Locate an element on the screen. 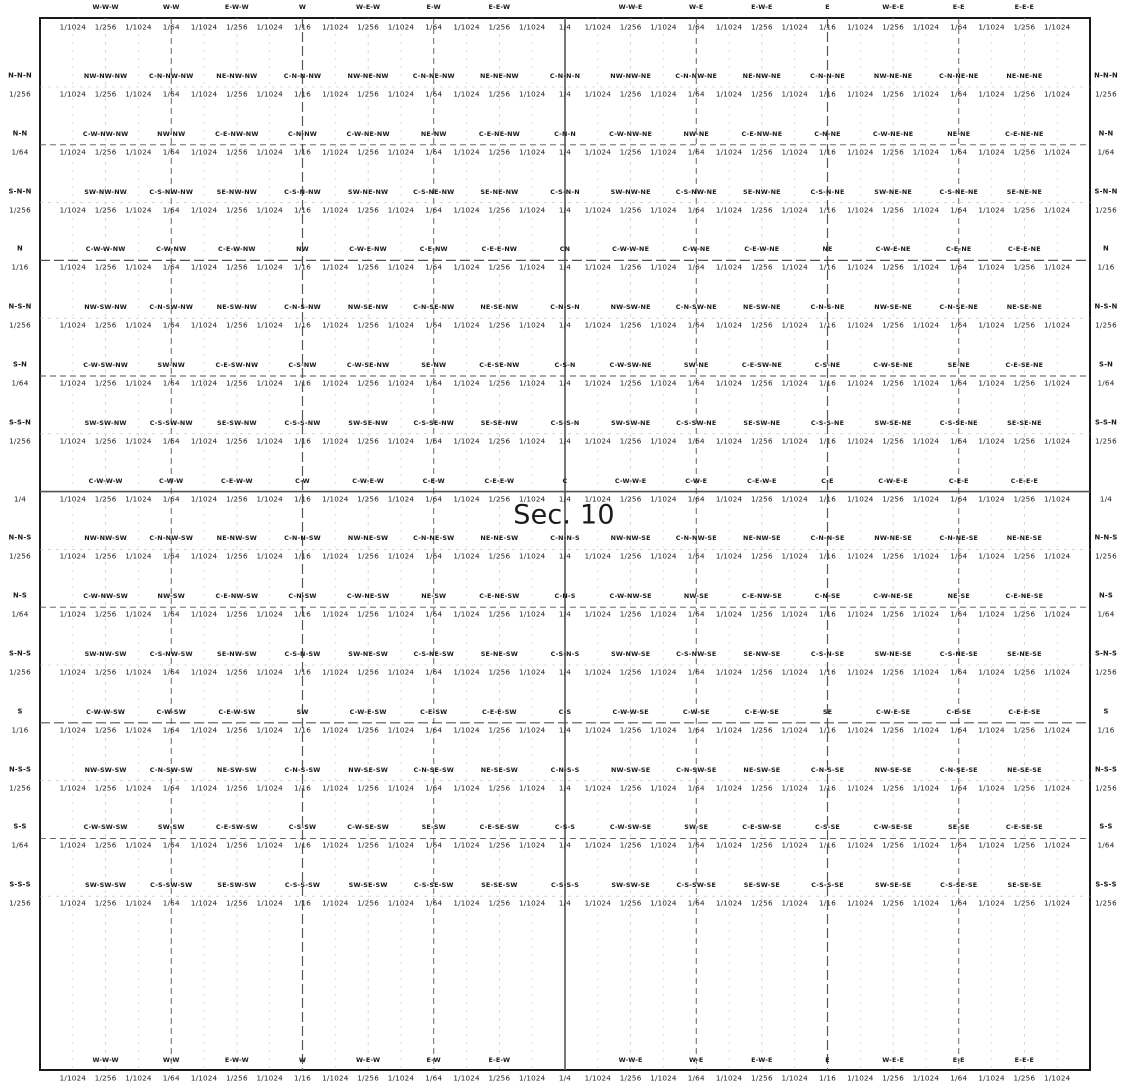 The image size is (1125, 1085). top-aliquot-label: W-E-E is located at coordinates (893, 6).